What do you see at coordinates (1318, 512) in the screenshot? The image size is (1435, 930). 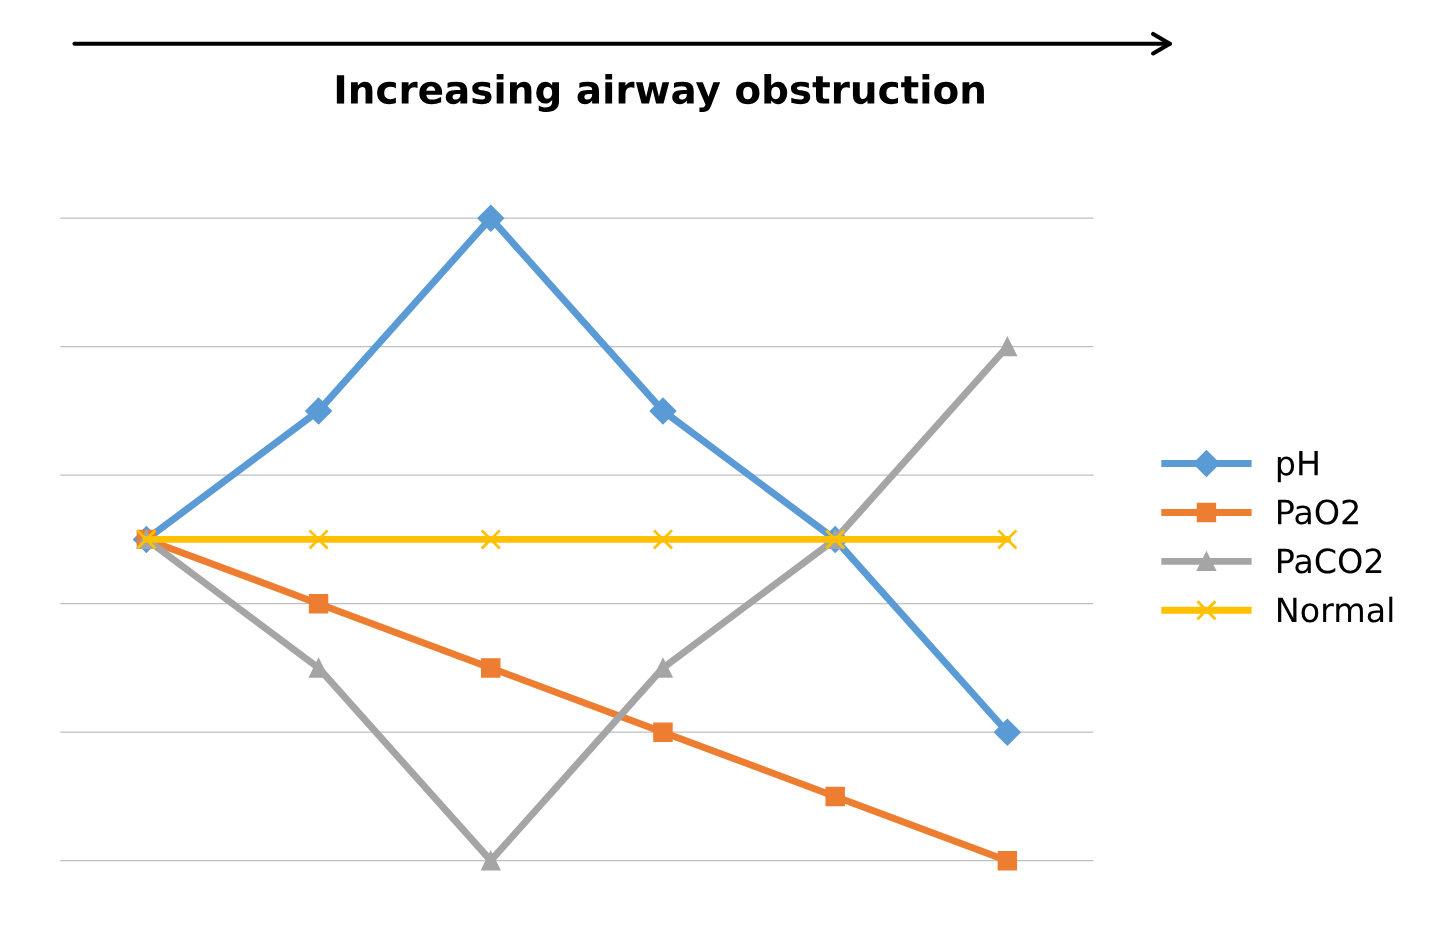 I see `legend-label: PaO2` at bounding box center [1318, 512].